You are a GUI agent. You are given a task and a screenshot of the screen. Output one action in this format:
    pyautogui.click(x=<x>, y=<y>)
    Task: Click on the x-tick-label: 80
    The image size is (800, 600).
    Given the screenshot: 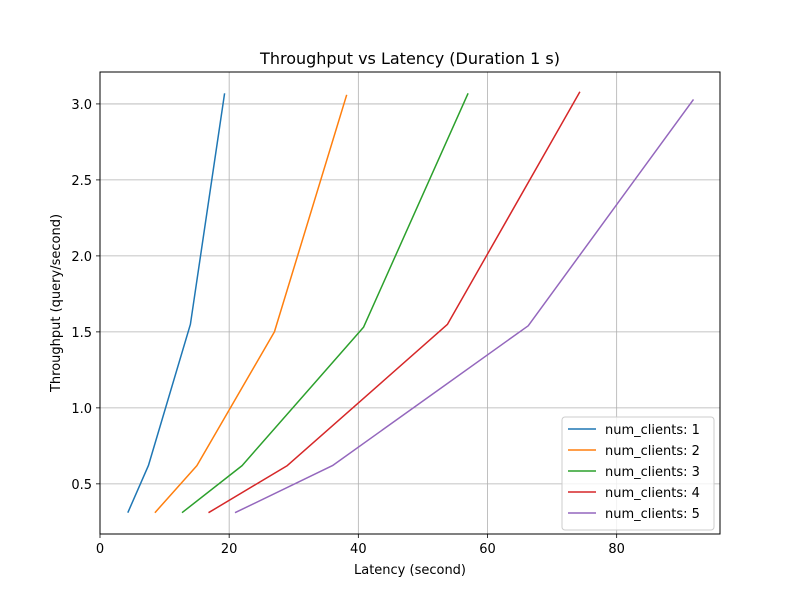 What is the action you would take?
    pyautogui.click(x=616, y=549)
    